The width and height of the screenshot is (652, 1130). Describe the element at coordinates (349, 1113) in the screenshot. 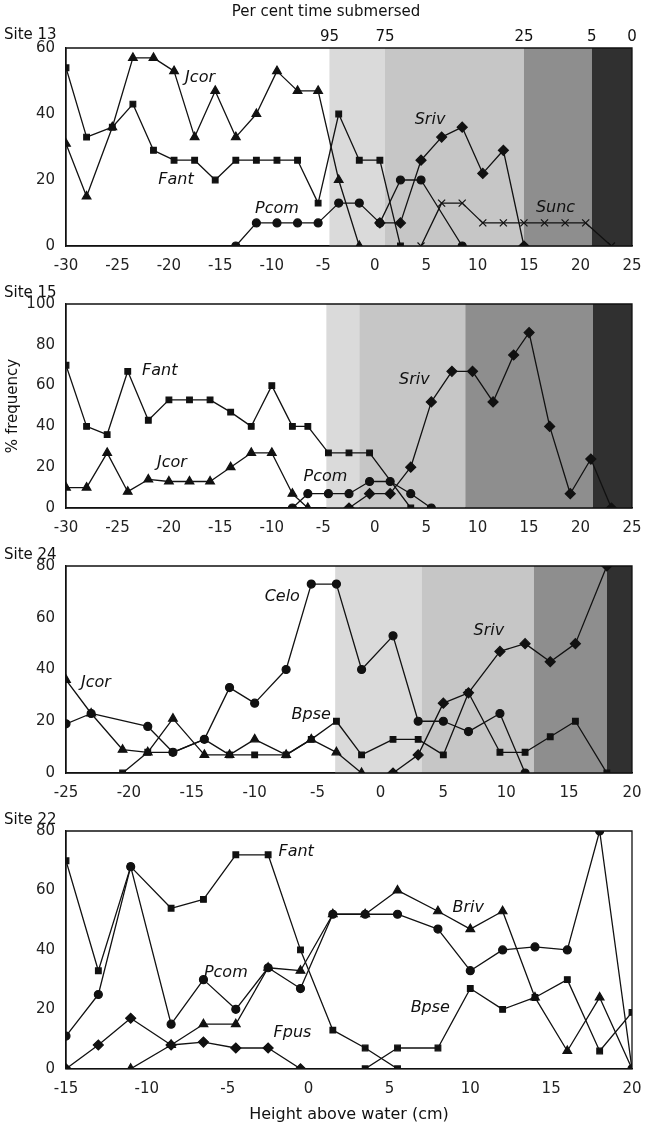

I see `x-axis-title: Height above water (cm)` at that location.